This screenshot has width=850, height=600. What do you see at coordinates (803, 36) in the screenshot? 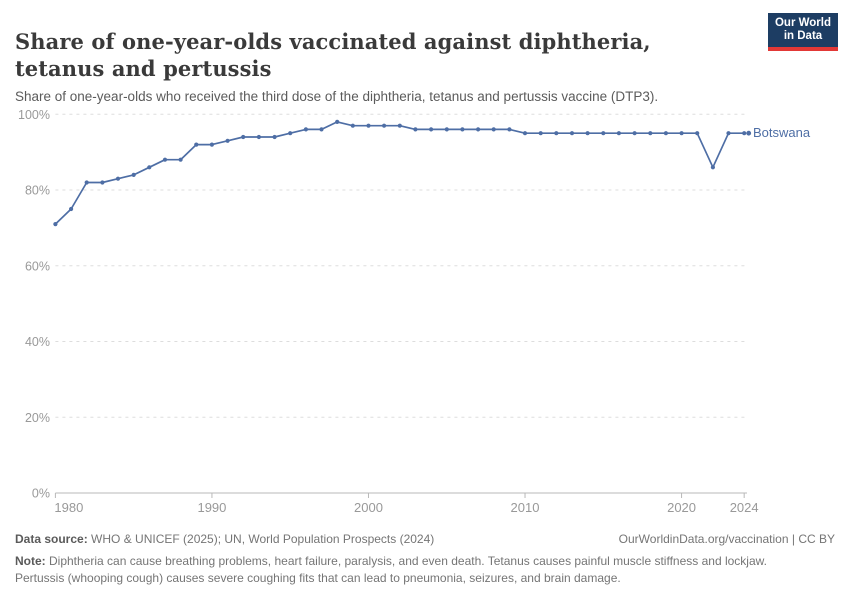
I see `owid-logo-line2: in Data` at bounding box center [803, 36].